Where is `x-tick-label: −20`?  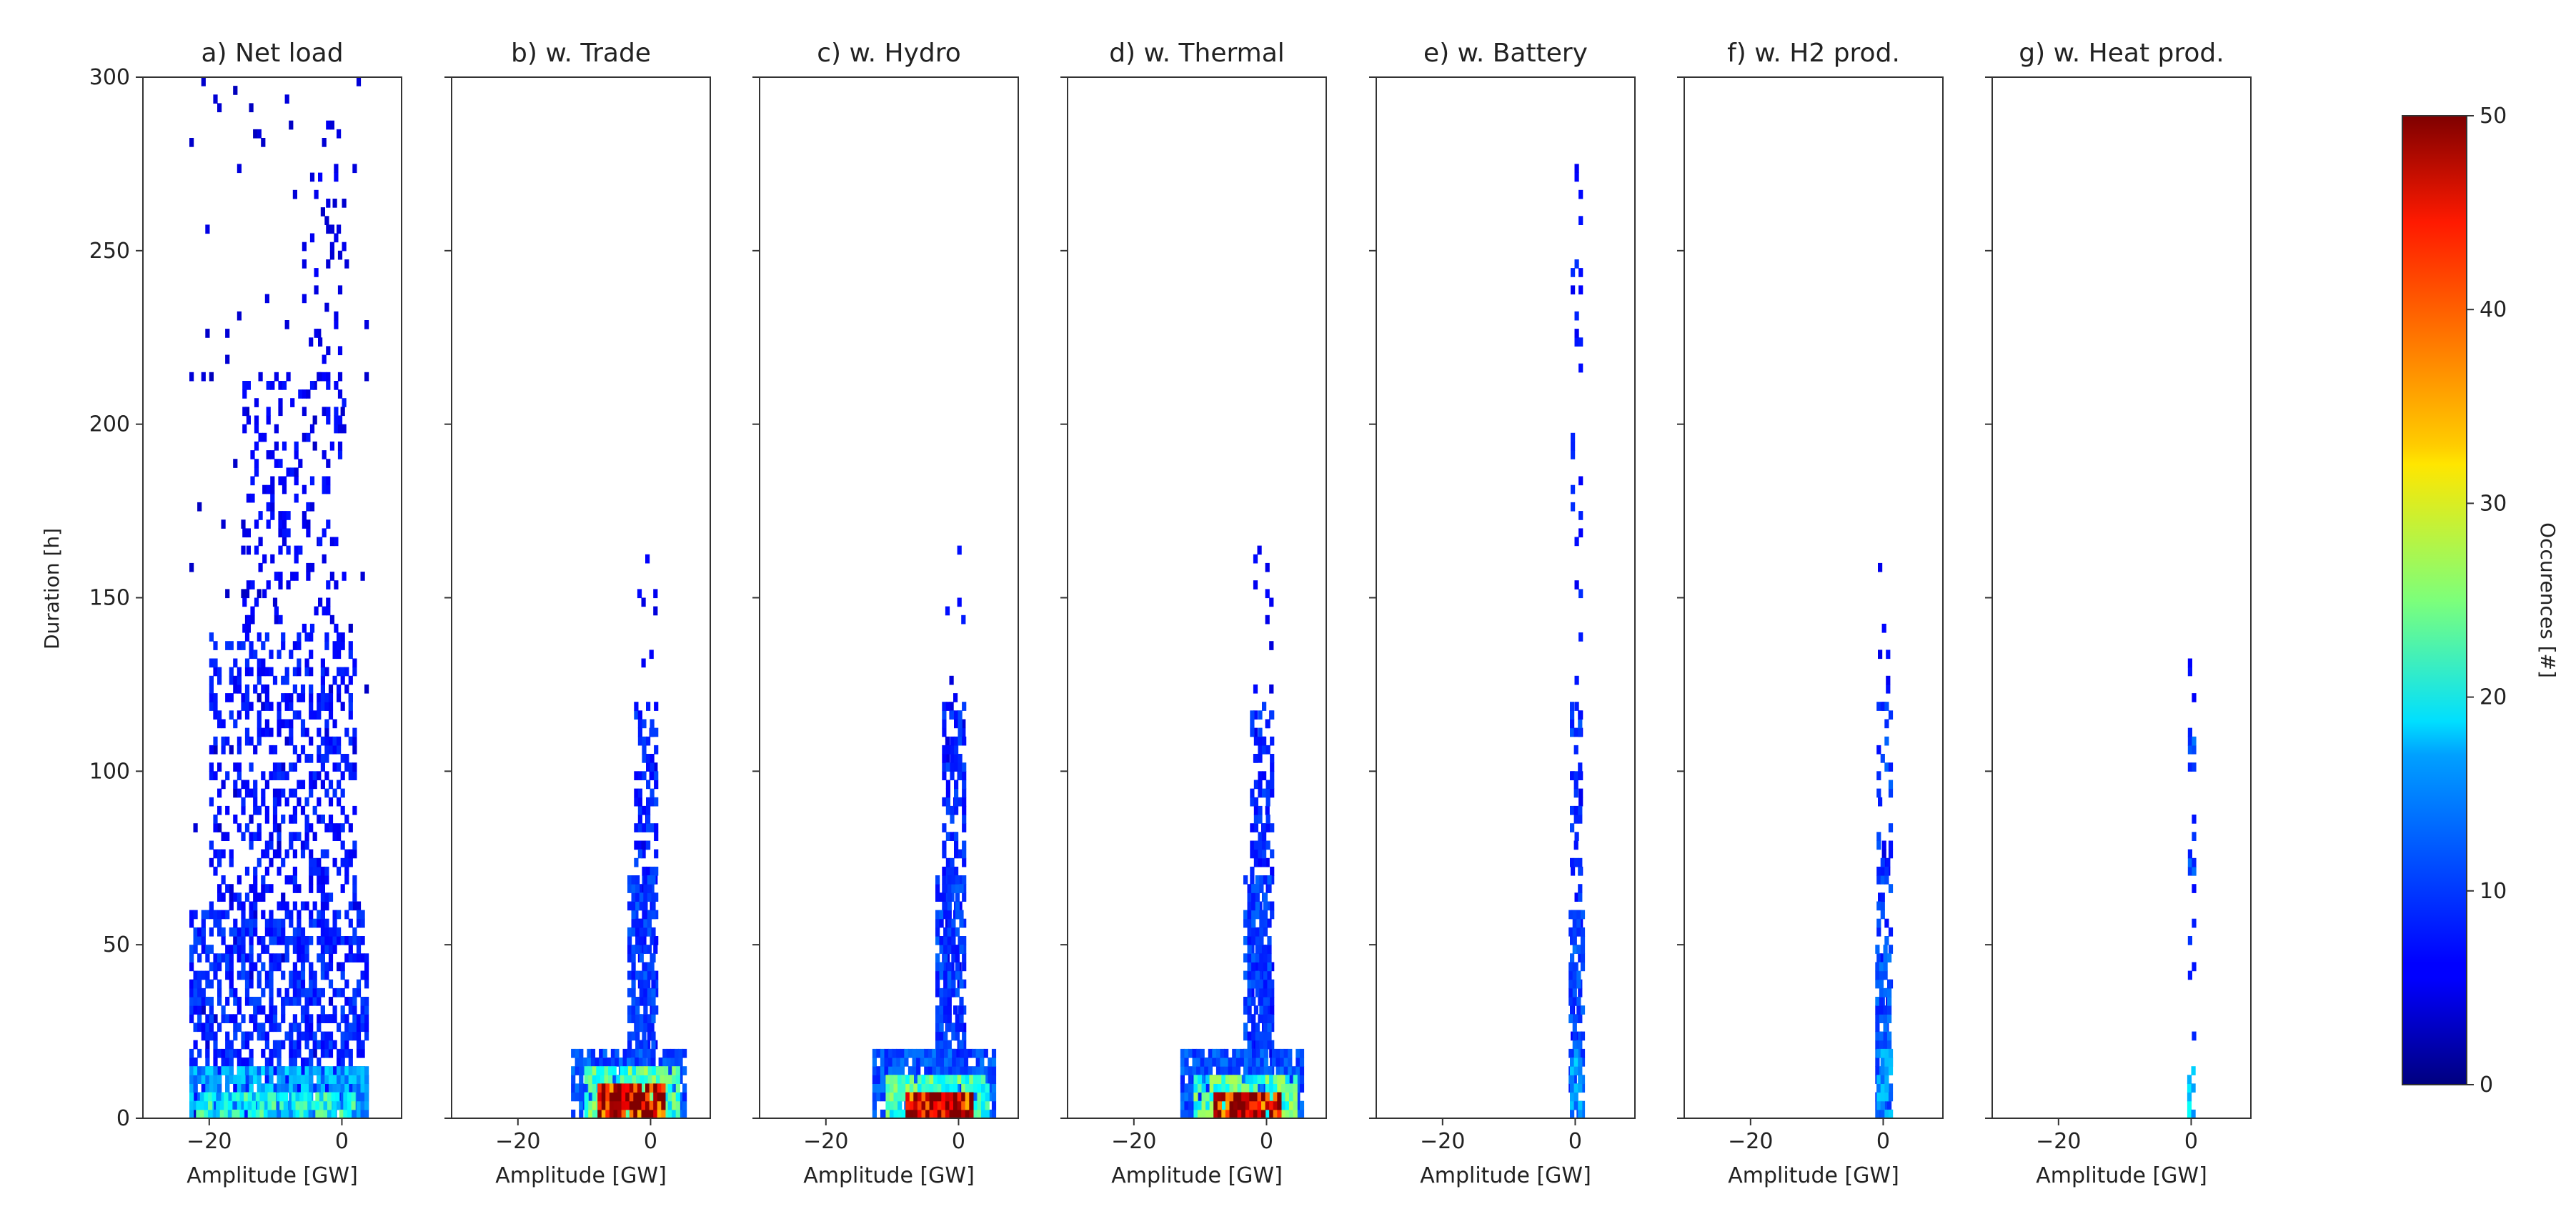
x-tick-label: −20 is located at coordinates (209, 1141).